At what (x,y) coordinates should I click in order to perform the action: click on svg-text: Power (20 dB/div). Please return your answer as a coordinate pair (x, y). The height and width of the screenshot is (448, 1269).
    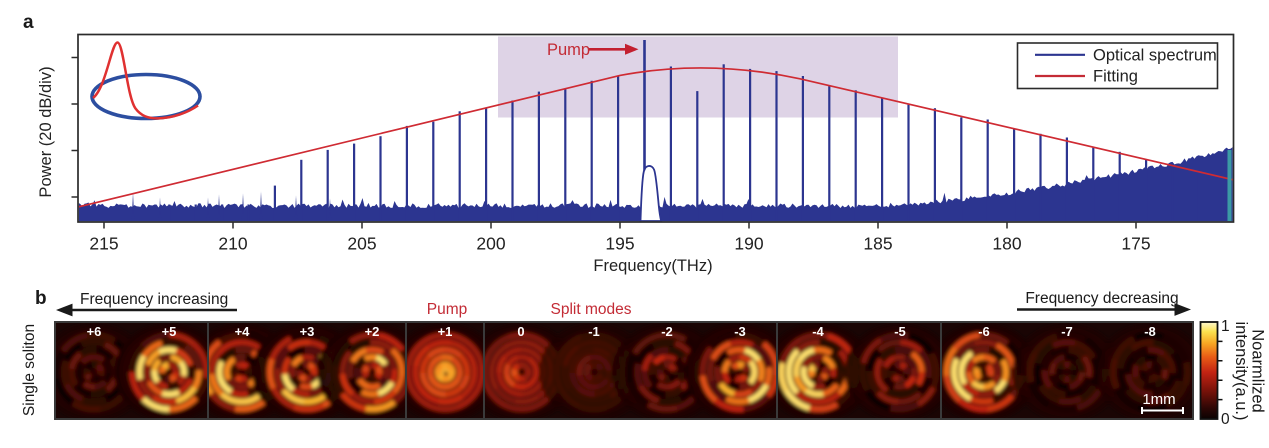
    Looking at the image, I should click on (46, 131).